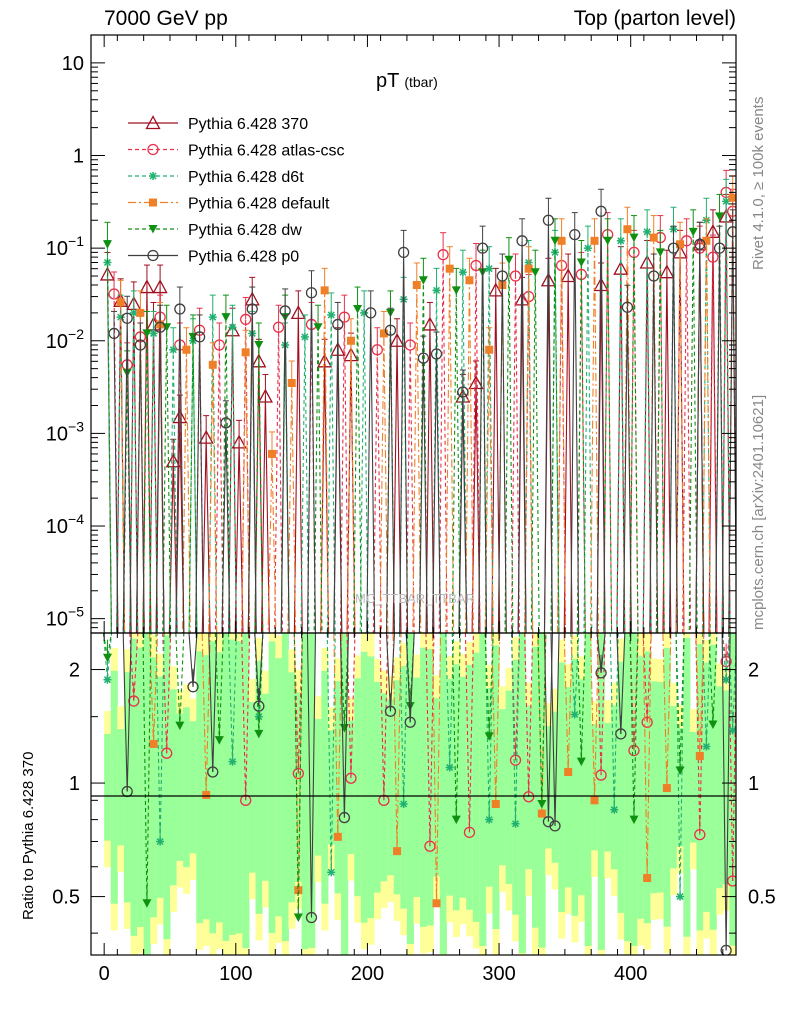 This screenshot has width=786, height=1024. I want to click on x-tick-label: 200, so click(367, 974).